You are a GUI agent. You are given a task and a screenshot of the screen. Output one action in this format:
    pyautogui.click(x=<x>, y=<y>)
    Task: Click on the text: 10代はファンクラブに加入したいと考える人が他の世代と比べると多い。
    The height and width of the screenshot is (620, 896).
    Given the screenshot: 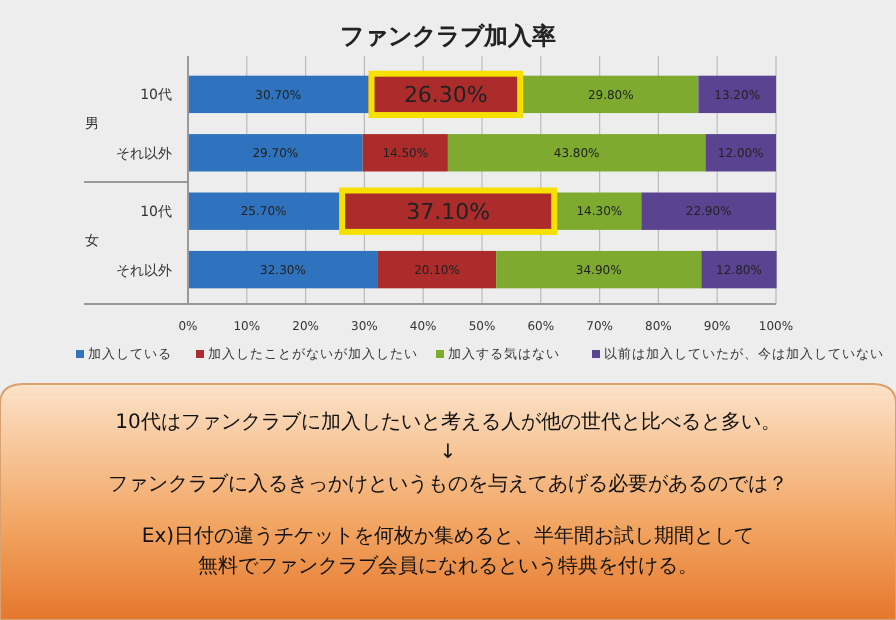 What is the action you would take?
    pyautogui.click(x=448, y=422)
    